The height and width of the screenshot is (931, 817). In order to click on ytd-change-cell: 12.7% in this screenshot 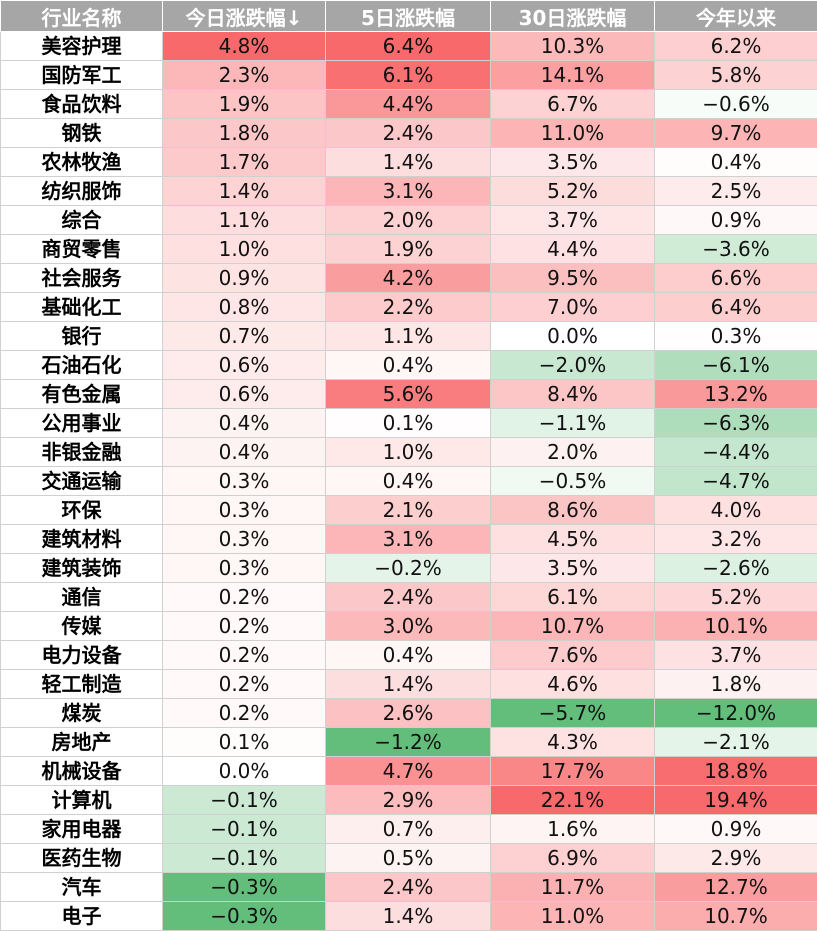, I will do `click(736, 887)`.